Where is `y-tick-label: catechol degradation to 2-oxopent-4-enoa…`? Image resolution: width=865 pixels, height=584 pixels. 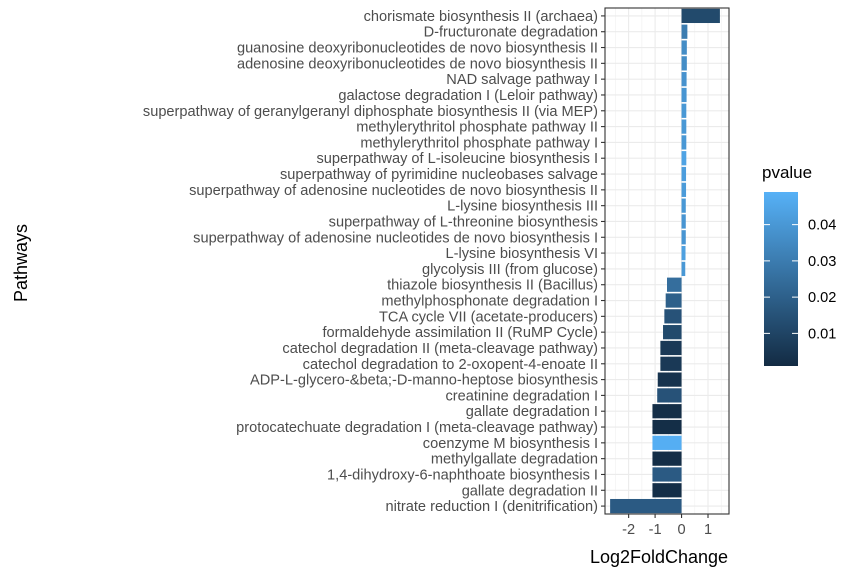 y-tick-label: catechol degradation to 2-oxopent-4-enoa… is located at coordinates (450, 365).